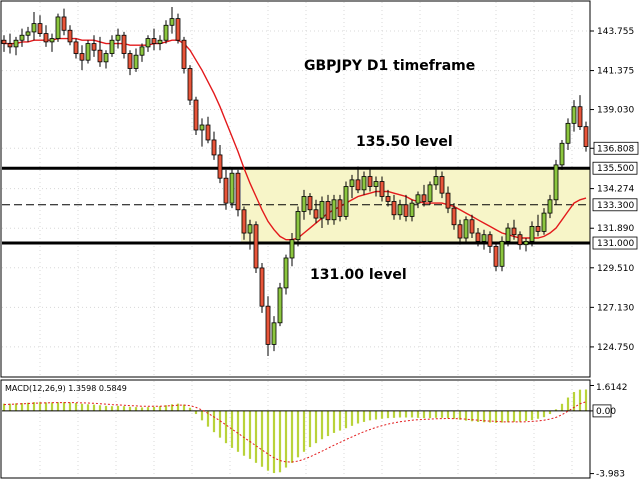 This screenshot has height=480, width=640. Describe the element at coordinates (616, 148) in the screenshot. I see `current-price-box` at that location.